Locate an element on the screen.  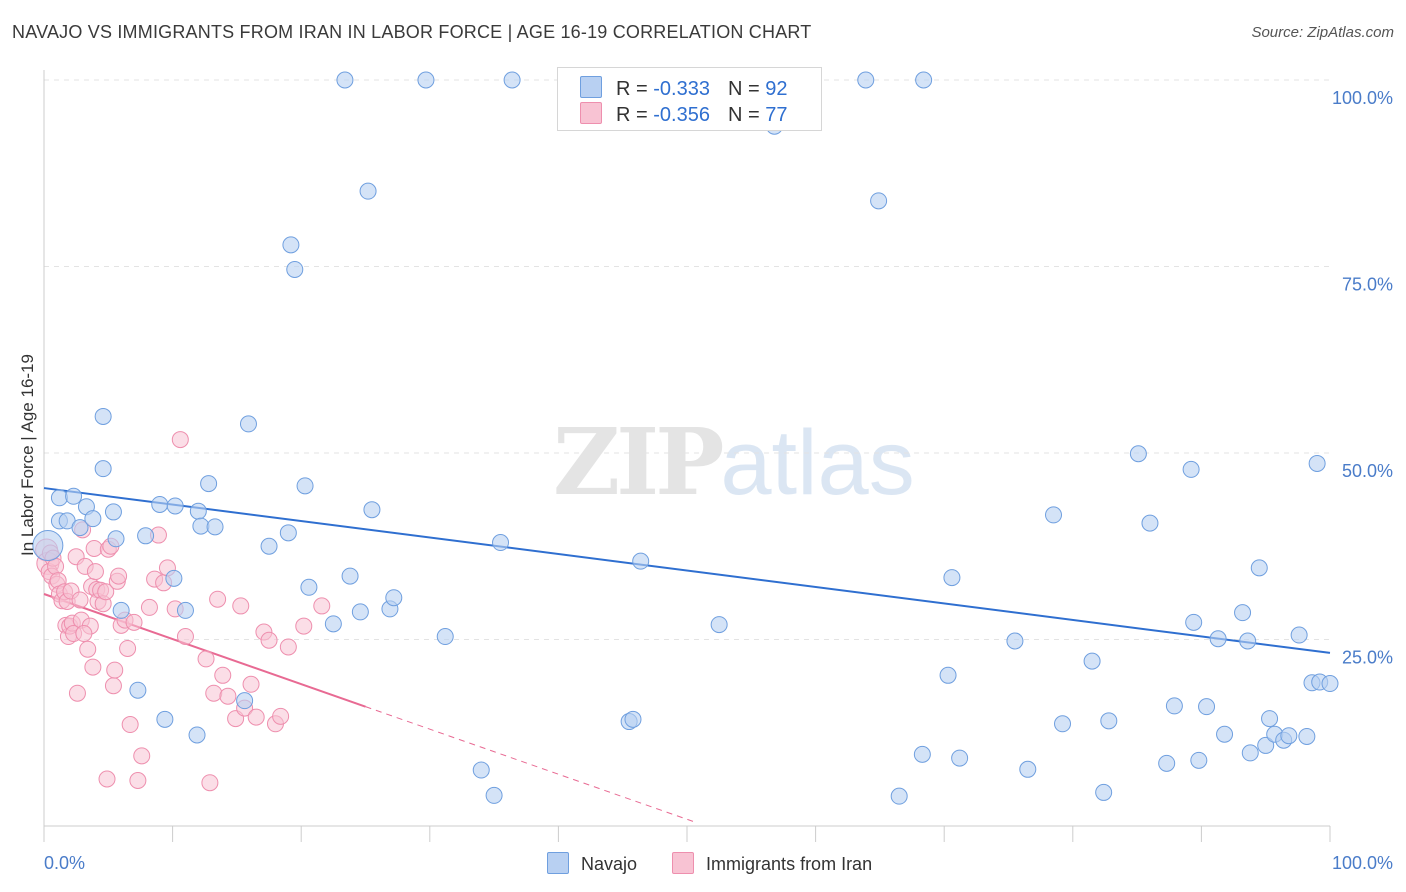
x-tick-label: 100.0% is located at coordinates (1362, 863).